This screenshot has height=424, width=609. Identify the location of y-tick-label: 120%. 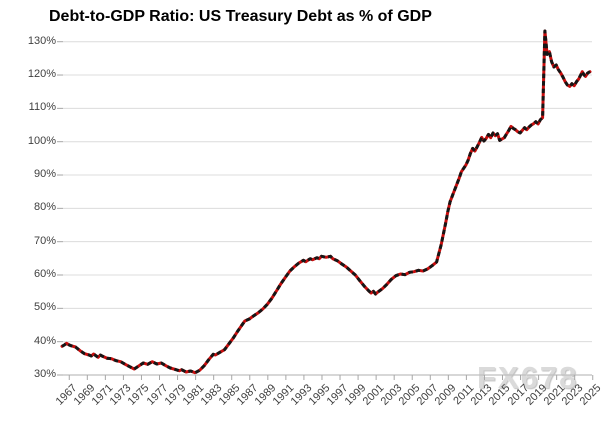
(41, 74).